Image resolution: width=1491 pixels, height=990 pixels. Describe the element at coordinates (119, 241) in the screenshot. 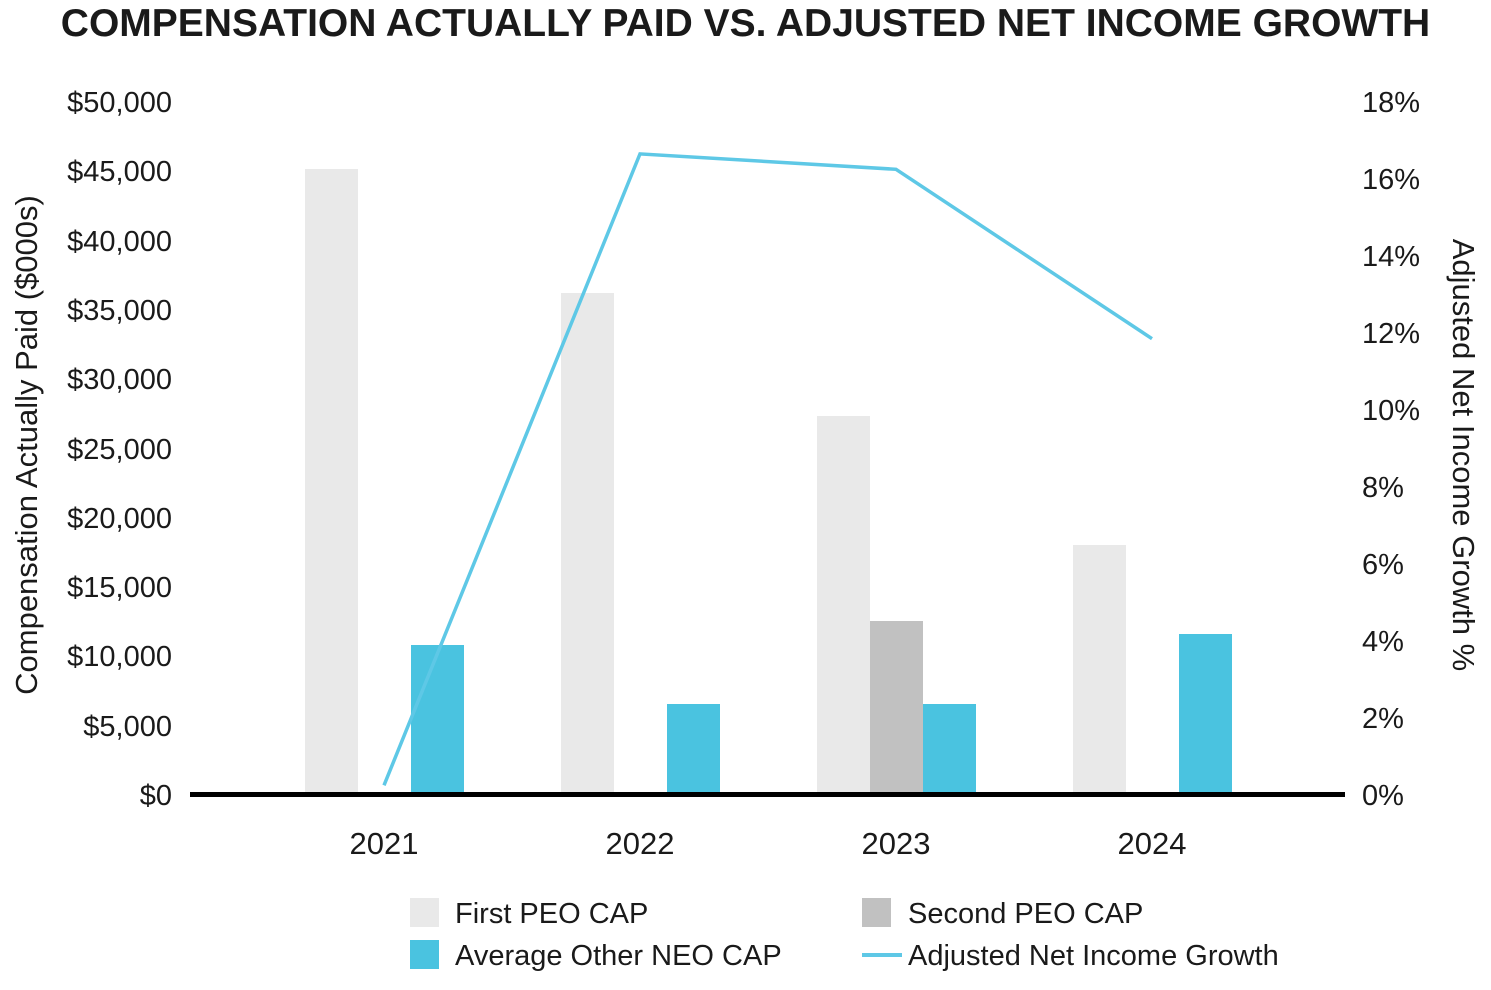

I see `left-axis-tick-label: $40,000` at that location.